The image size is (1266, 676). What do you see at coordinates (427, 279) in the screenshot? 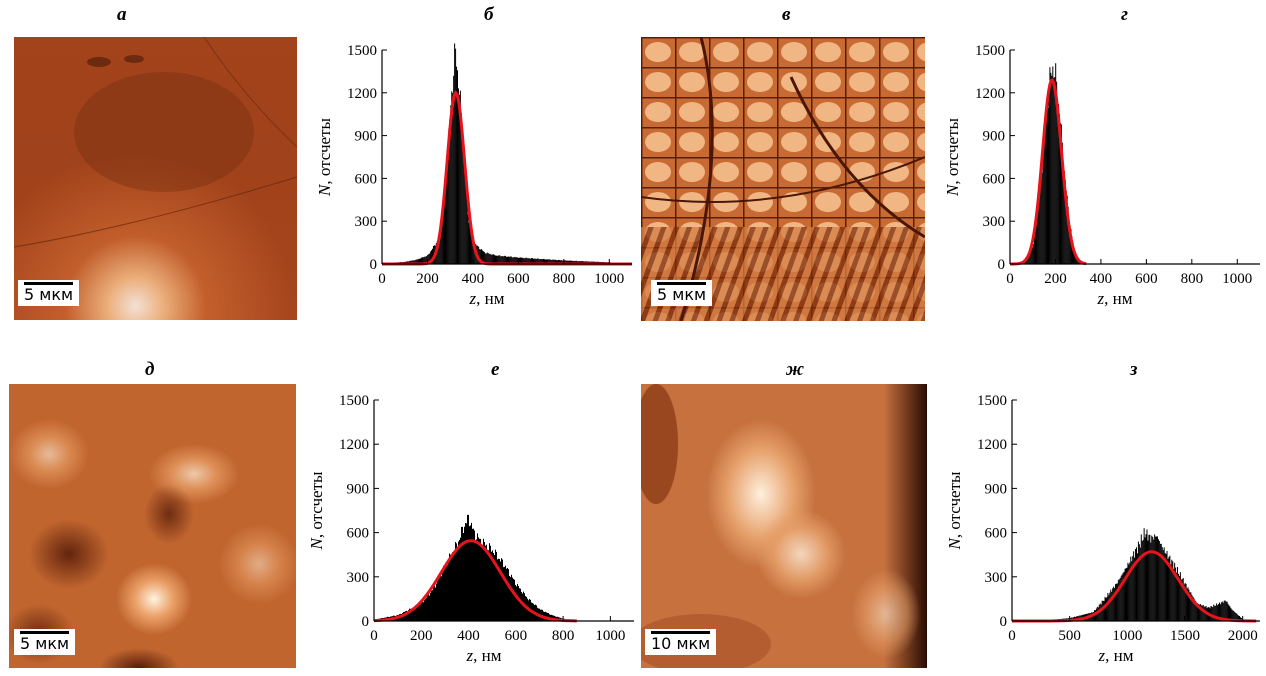
I see `x-tick-label: 200` at bounding box center [427, 279].